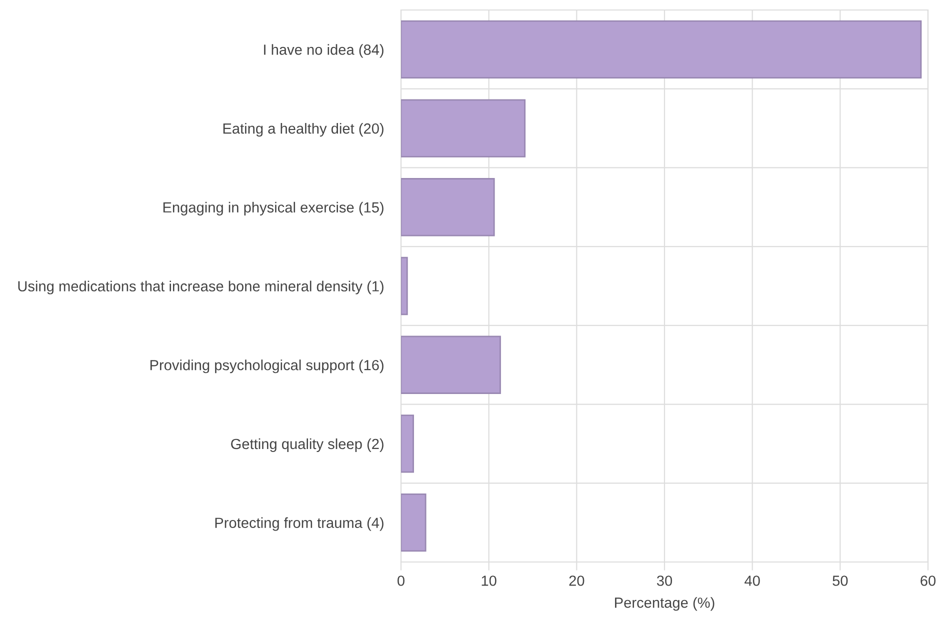  I want to click on y-tick-label: Getting quality sleep (2), so click(307, 445).